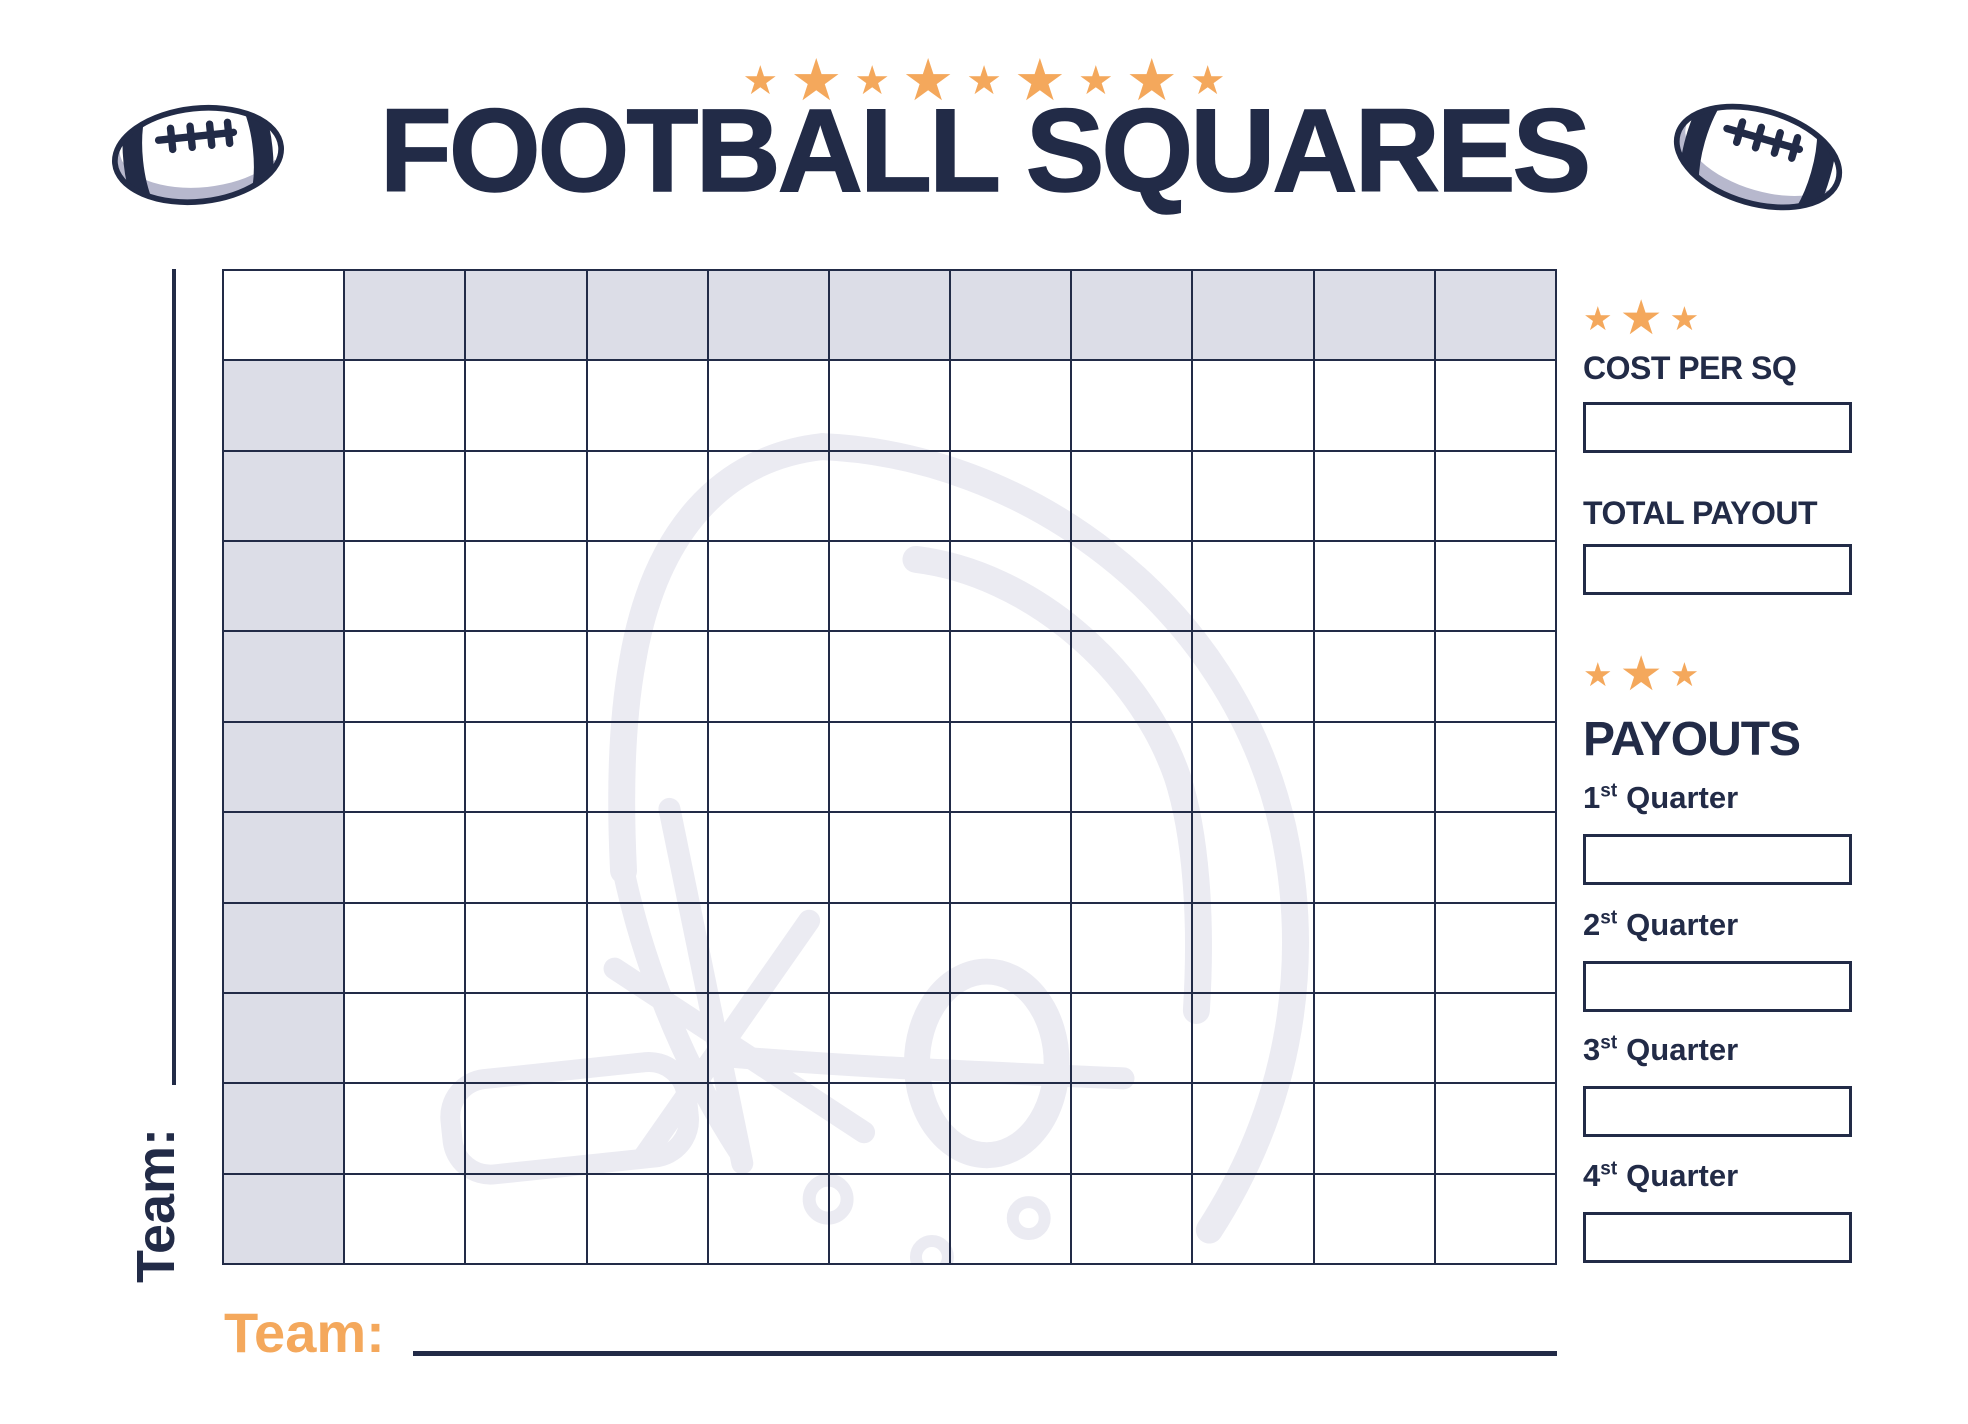 The height and width of the screenshot is (1424, 1968). What do you see at coordinates (1717, 859) in the screenshot?
I see `quarter-1-payout-box` at bounding box center [1717, 859].